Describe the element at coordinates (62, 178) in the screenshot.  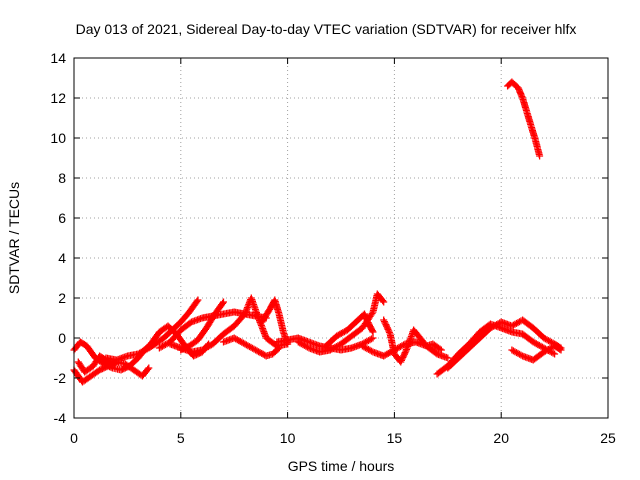
I see `y-tick-label: 8` at that location.